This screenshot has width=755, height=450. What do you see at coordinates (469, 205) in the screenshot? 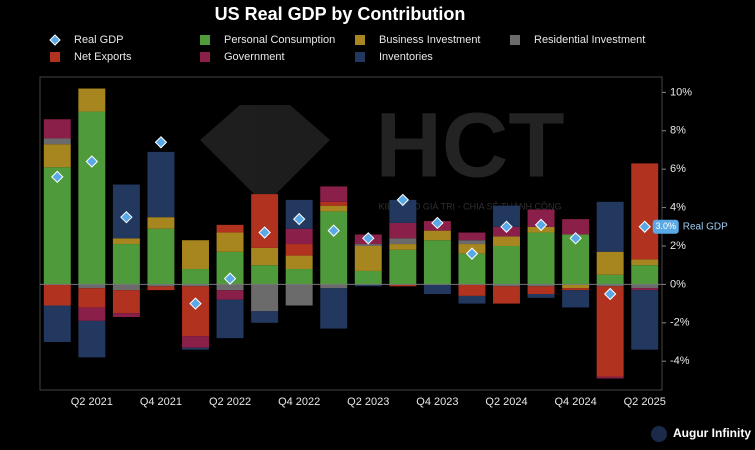
I see `watermark-subtext: KIẾN TẠO GIÁ TRỊ - CHIA SẺ THÀNH CÔNG` at bounding box center [469, 205].